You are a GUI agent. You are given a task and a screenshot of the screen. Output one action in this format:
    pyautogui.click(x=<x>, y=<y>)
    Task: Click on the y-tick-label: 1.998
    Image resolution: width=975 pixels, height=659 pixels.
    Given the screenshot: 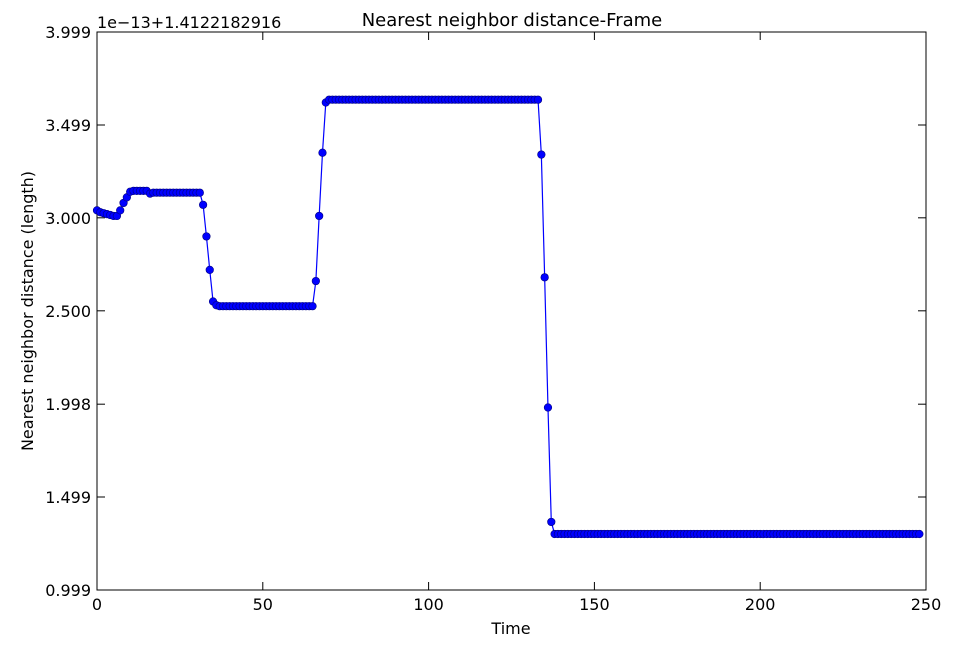 What is the action you would take?
    pyautogui.click(x=68, y=404)
    